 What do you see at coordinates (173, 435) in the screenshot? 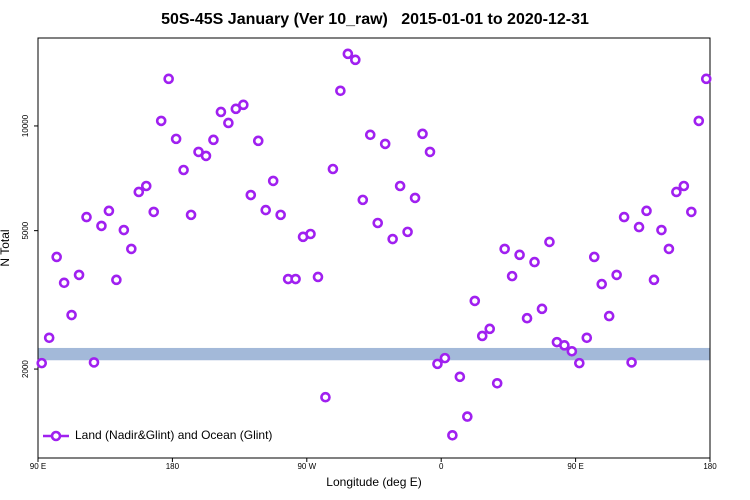
I see `legend-label: Land (Nadir&Glint) and Ocean (Glint)` at bounding box center [173, 435].